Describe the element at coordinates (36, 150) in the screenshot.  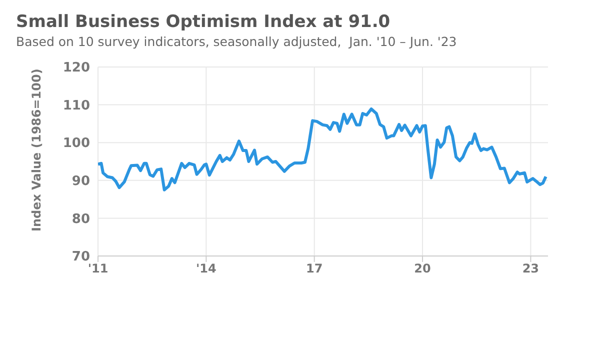
I see `y-axis-title: Index Value (1986=100)` at that location.